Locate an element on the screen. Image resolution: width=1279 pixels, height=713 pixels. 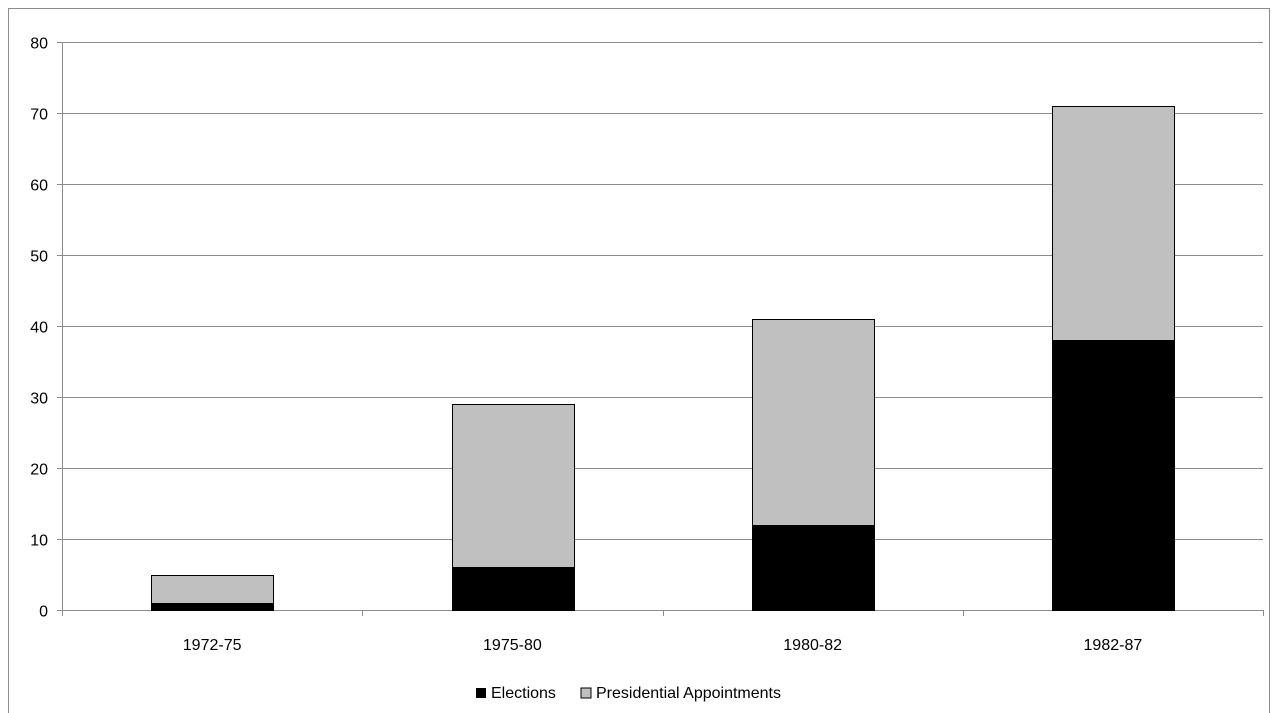
legend: Elections Presidential Appointments is located at coordinates (628, 693).